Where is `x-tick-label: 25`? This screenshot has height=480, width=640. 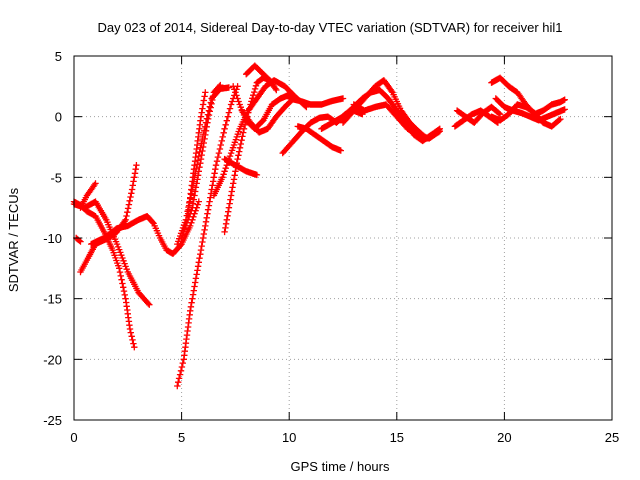
x-tick-label: 25 is located at coordinates (612, 437).